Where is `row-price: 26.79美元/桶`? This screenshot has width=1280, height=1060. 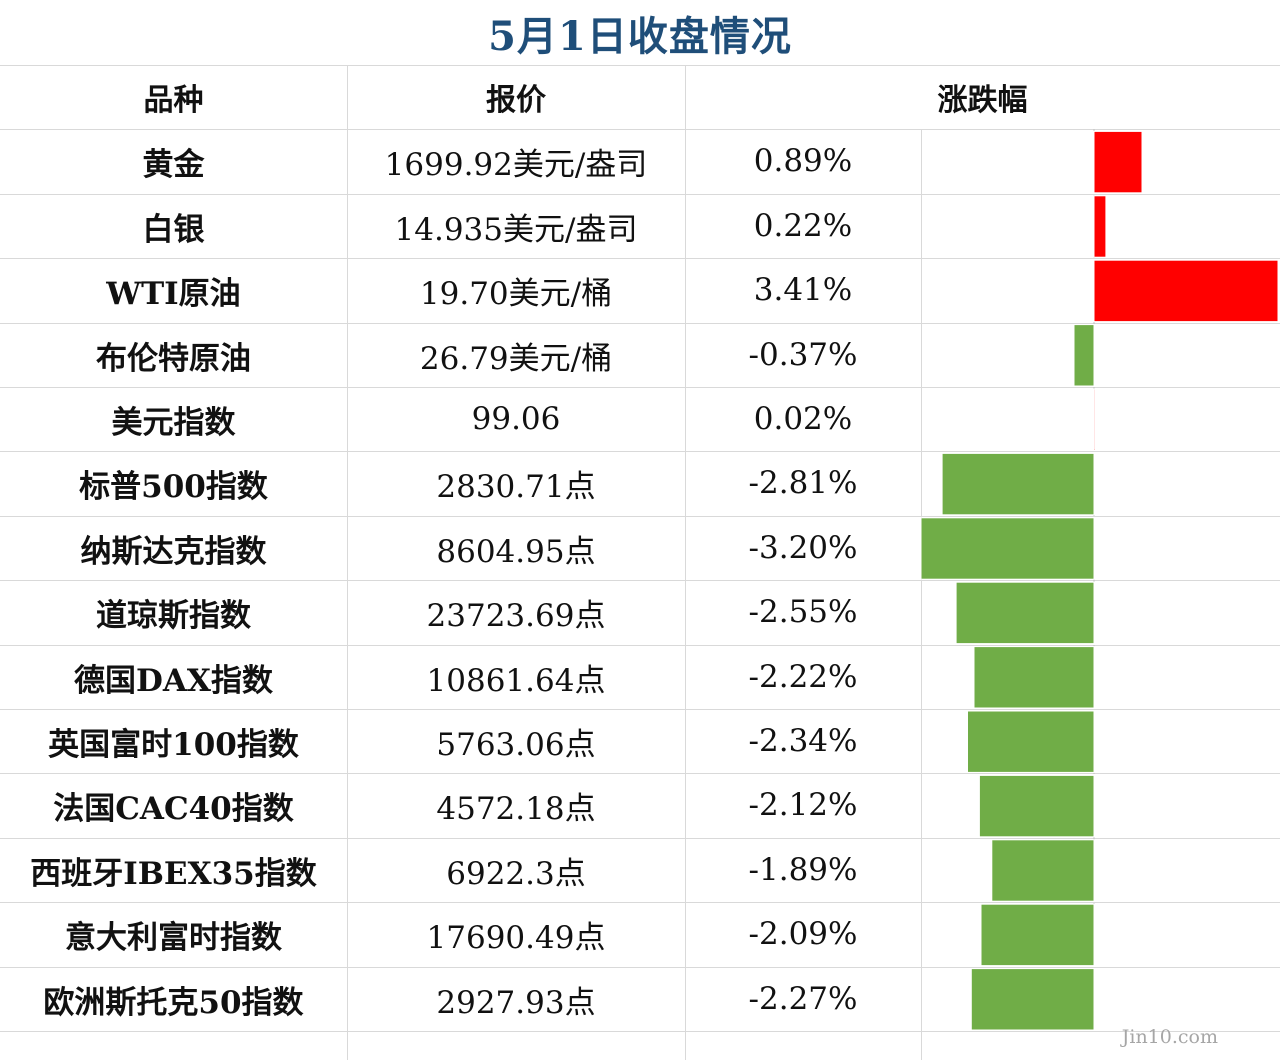 row-price: 26.79美元/桶 is located at coordinates (516, 358).